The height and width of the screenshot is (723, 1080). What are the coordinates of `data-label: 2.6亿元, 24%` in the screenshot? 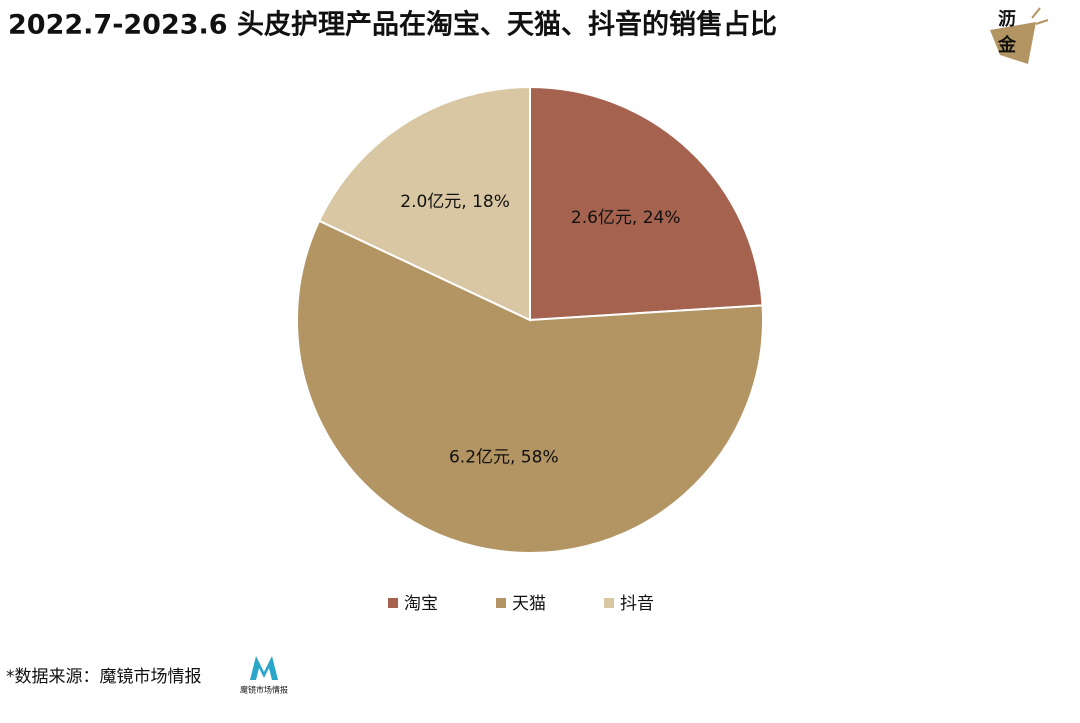 It's located at (626, 218).